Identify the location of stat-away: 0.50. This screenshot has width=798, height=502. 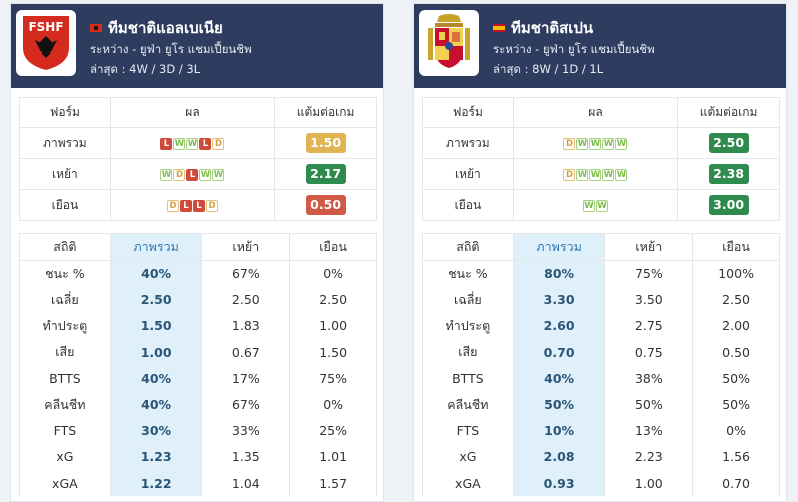
(736, 352).